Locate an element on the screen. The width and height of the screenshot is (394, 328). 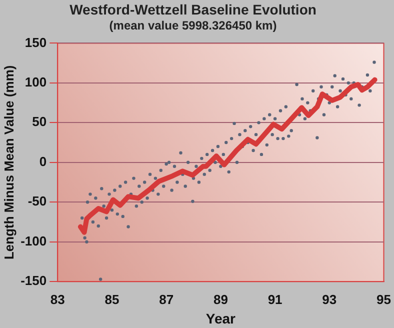
y-tick-label: -100 is located at coordinates (33, 240).